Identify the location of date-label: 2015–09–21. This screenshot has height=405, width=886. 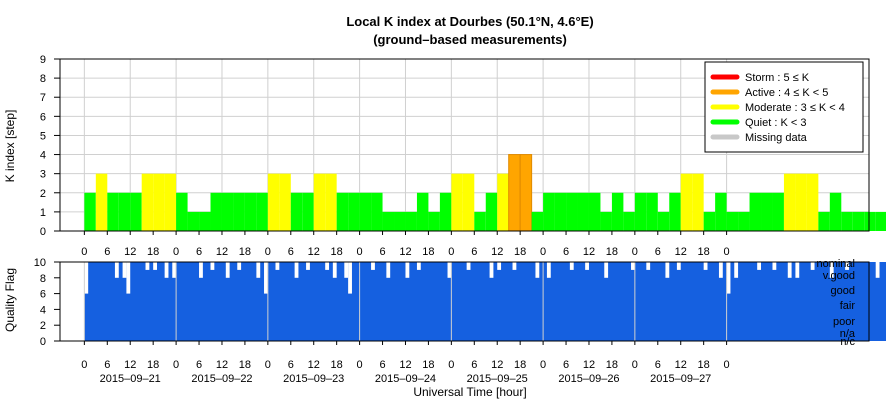
(130, 379).